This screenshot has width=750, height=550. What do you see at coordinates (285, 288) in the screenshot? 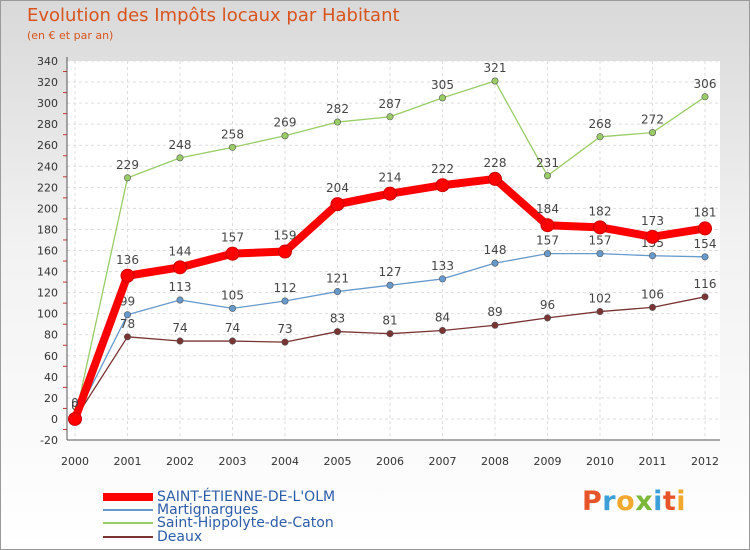
I see `data-label: 112` at bounding box center [285, 288].